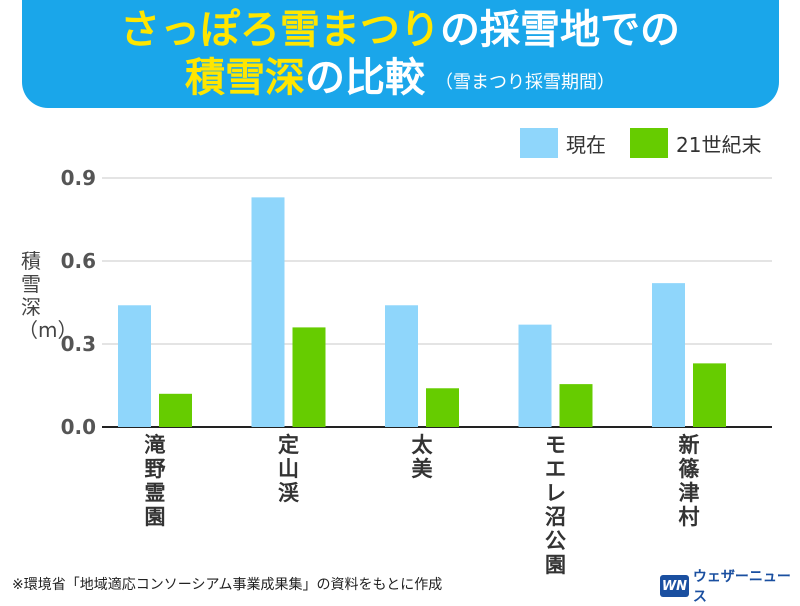 This screenshot has width=800, height=606. Describe the element at coordinates (525, 82) in the screenshot. I see `chart-subtitle: （雪まつり採雪期間）` at that location.